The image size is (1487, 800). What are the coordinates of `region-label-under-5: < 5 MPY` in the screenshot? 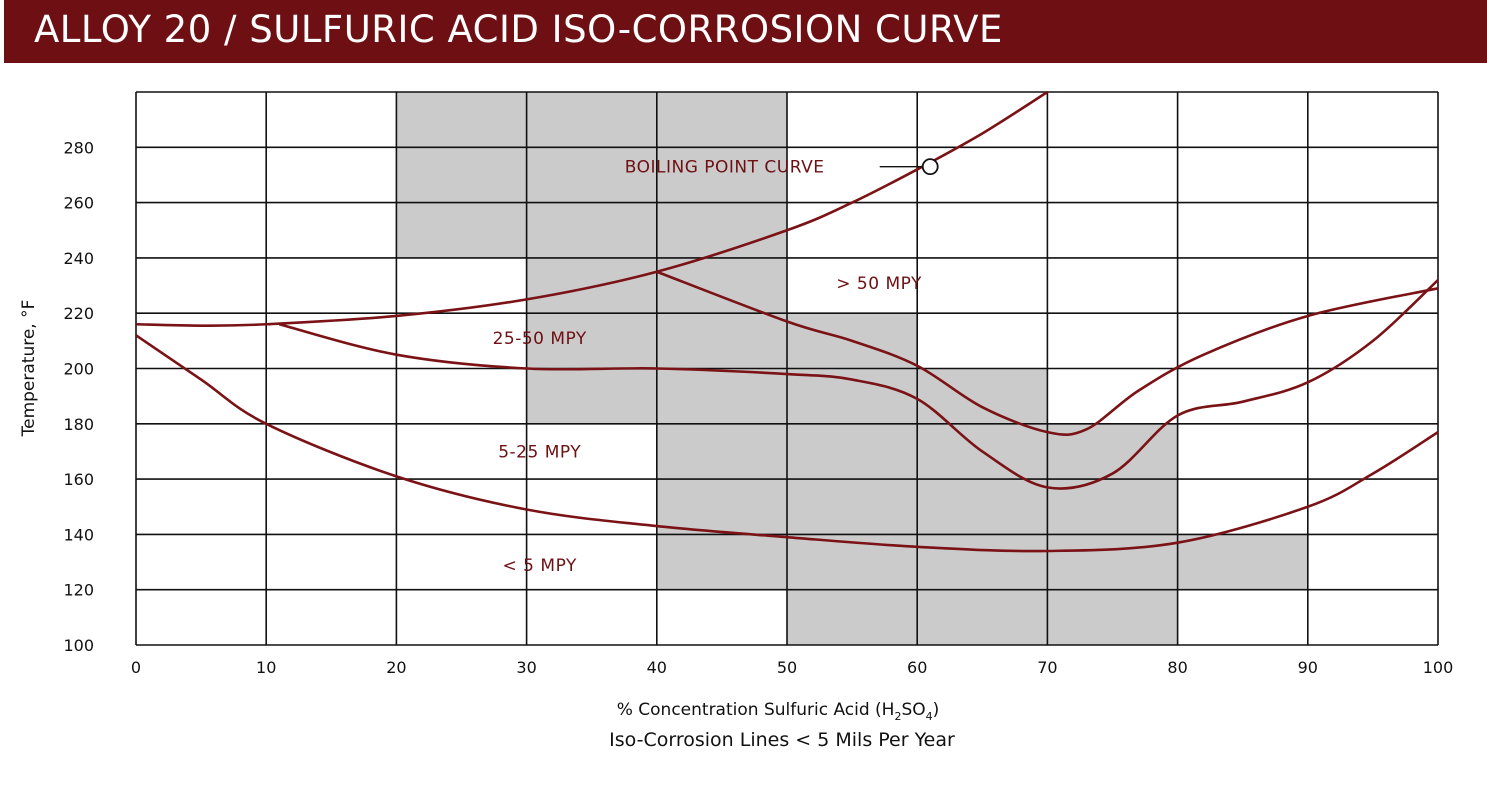 It's located at (540, 566).